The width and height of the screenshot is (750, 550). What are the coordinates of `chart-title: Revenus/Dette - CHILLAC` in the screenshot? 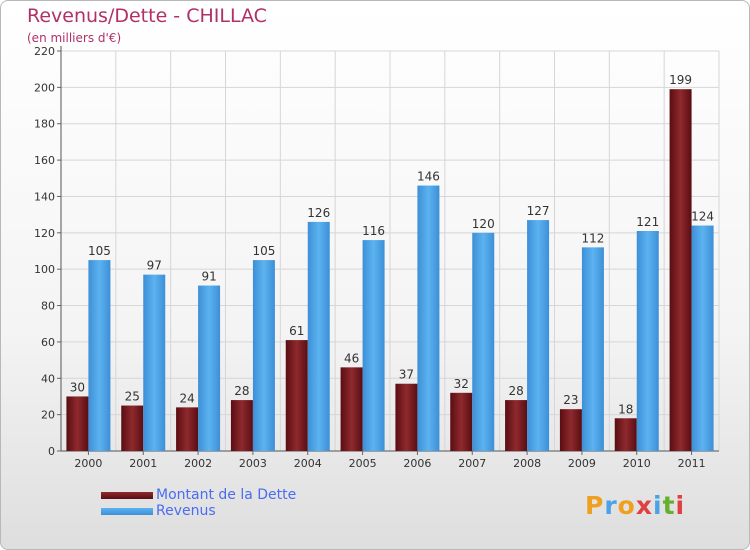 It's located at (147, 16).